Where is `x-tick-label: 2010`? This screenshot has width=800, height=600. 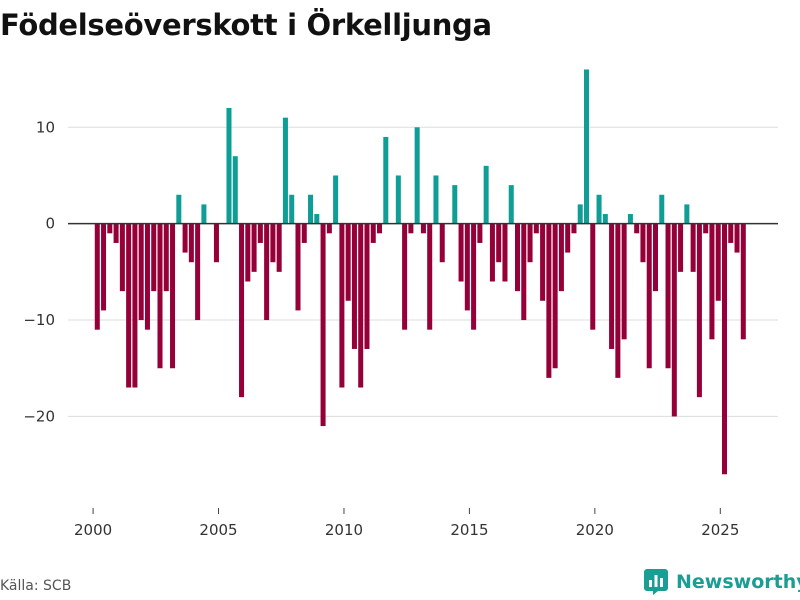 x-tick-label: 2010 is located at coordinates (344, 530).